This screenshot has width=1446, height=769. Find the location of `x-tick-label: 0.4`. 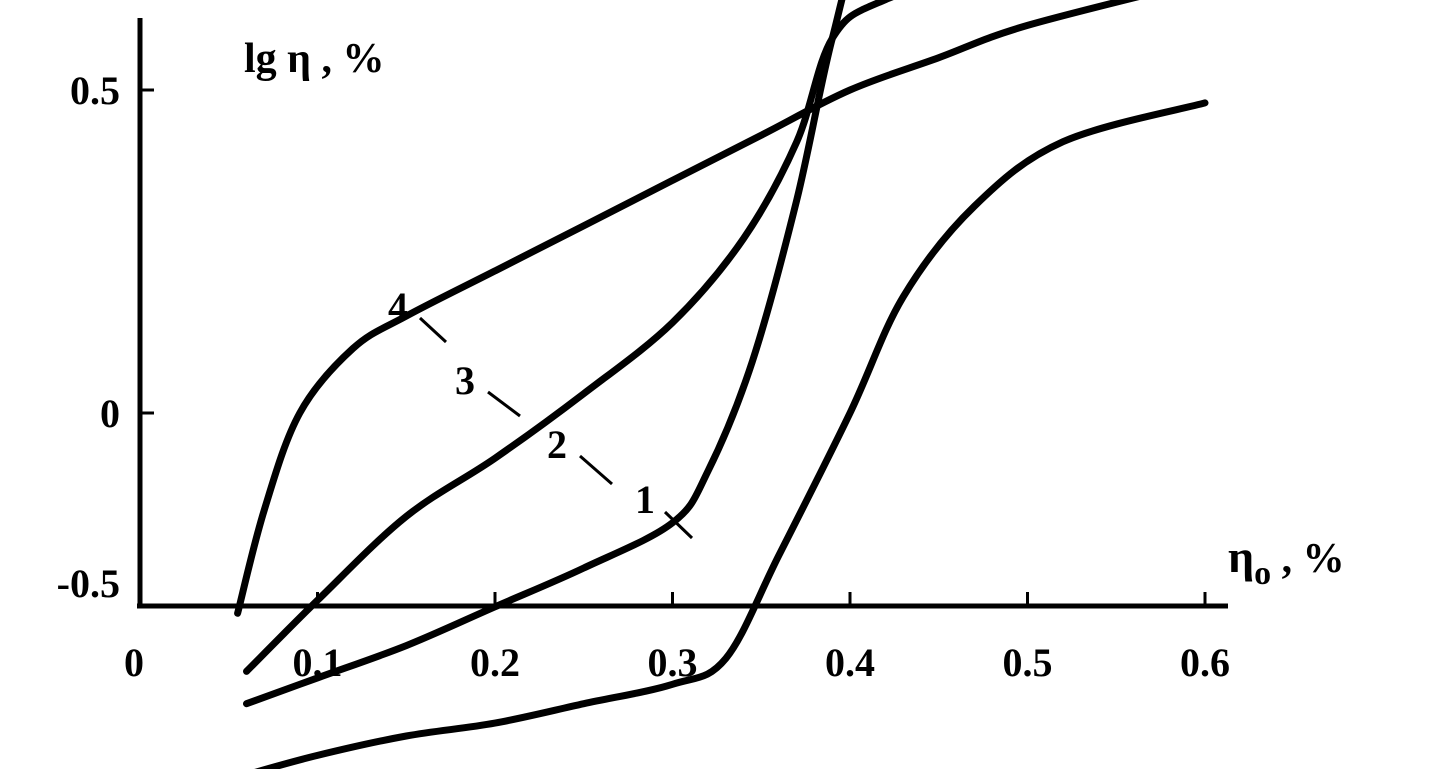

x-tick-label: 0.4 is located at coordinates (850, 662).